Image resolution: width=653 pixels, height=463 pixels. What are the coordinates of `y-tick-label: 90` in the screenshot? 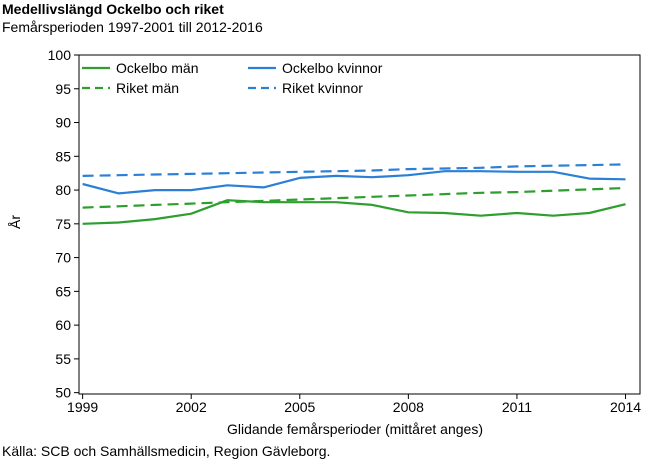 It's located at (63, 123).